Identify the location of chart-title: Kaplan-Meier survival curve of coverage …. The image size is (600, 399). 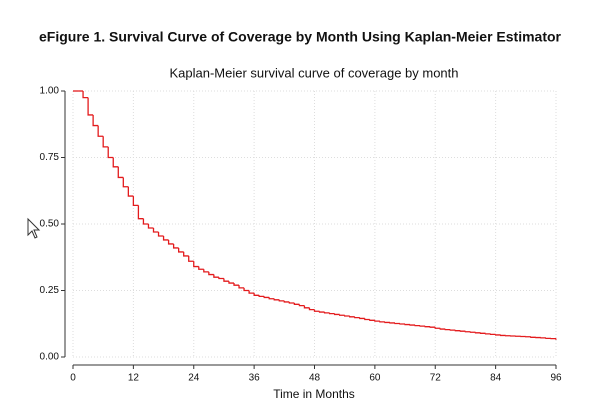
(313, 72).